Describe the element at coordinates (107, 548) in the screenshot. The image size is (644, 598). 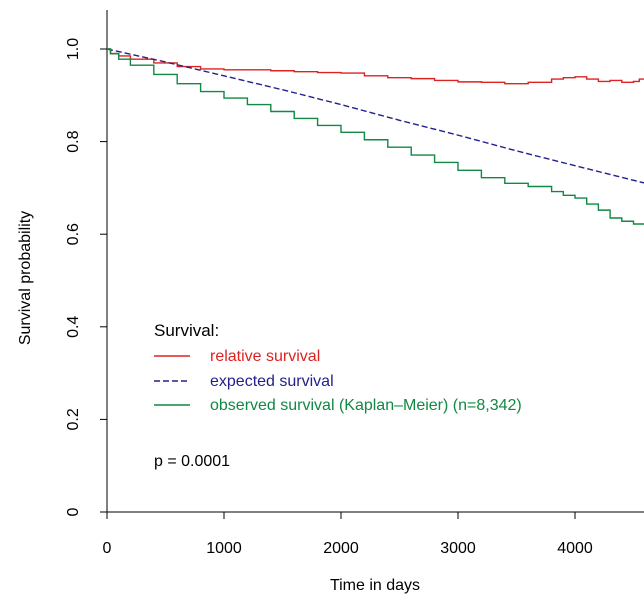
I see `x-tick-label: 0` at that location.